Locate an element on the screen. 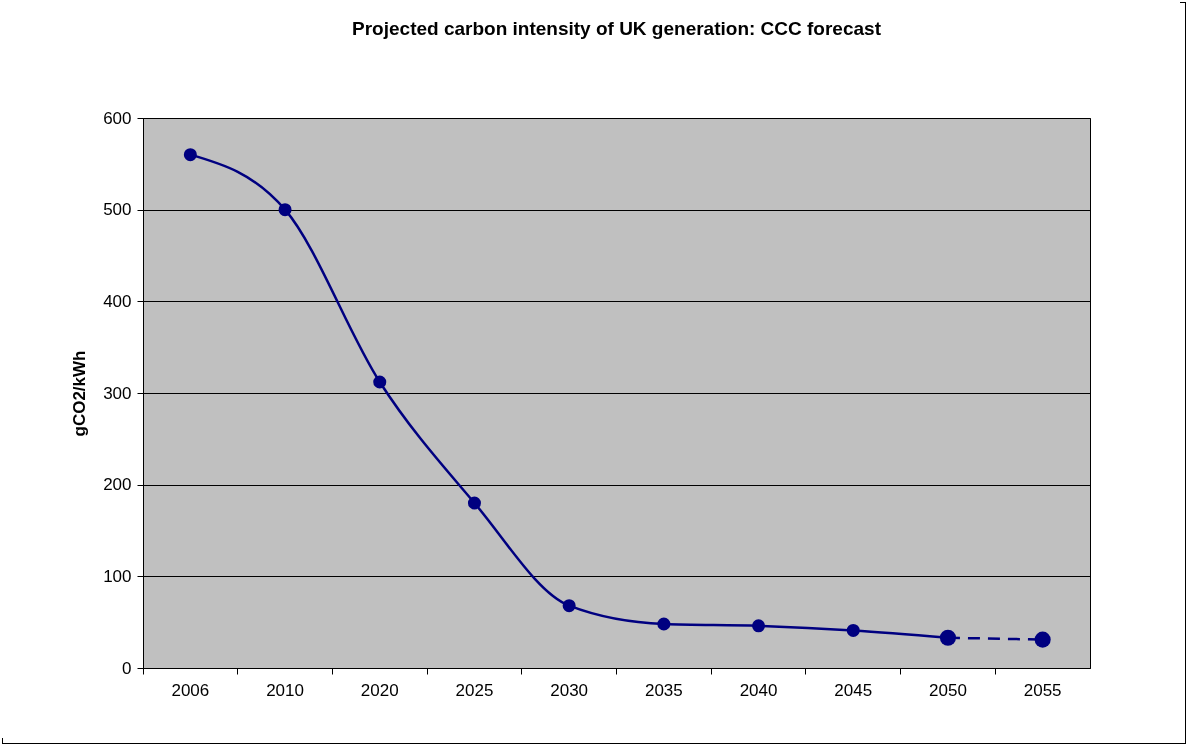  x-tick-label: 2010 is located at coordinates (285, 690).